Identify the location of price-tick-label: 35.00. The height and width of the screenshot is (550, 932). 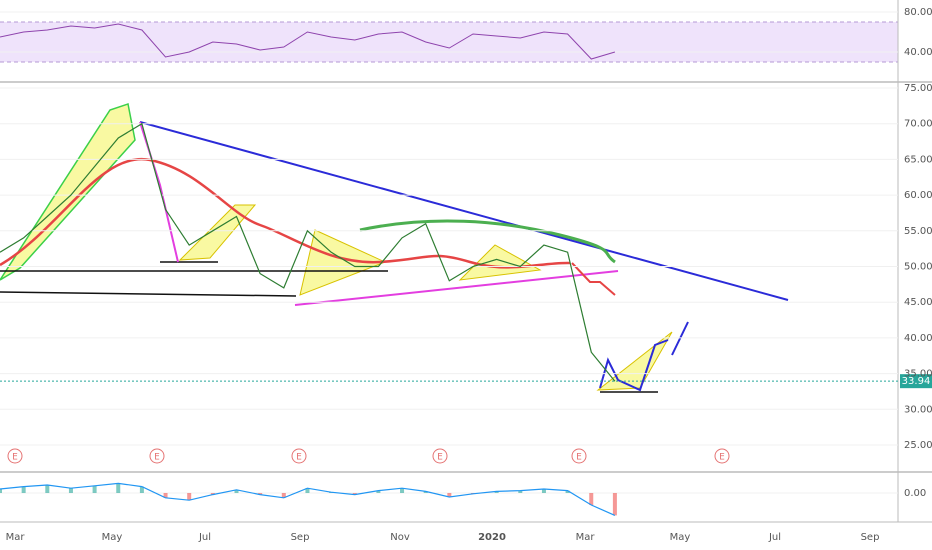
(918, 374).